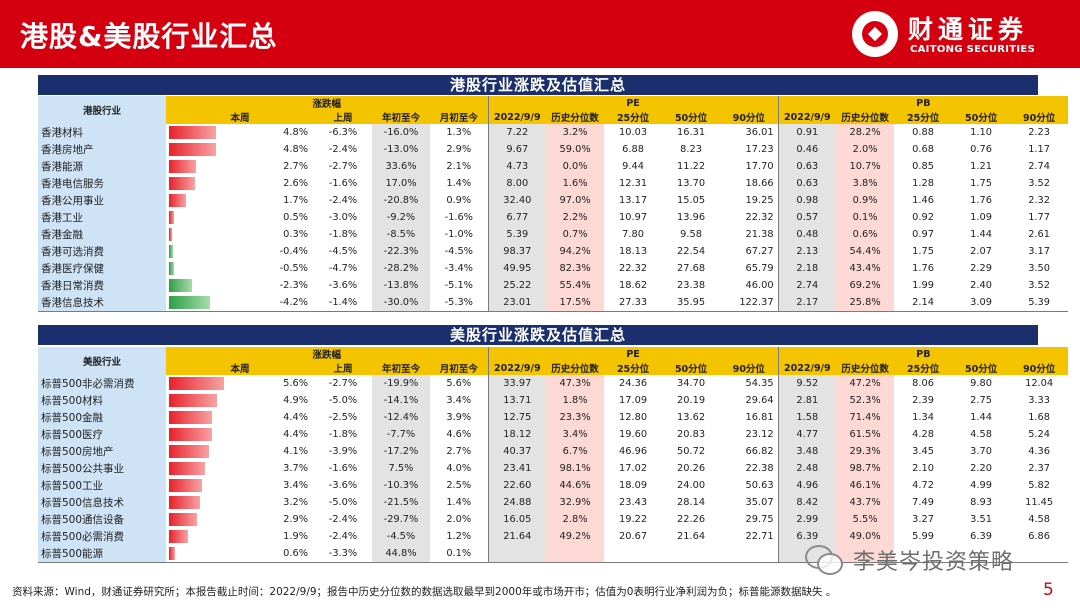 The width and height of the screenshot is (1080, 608). I want to click on pe-current: 32.40, so click(517, 200).